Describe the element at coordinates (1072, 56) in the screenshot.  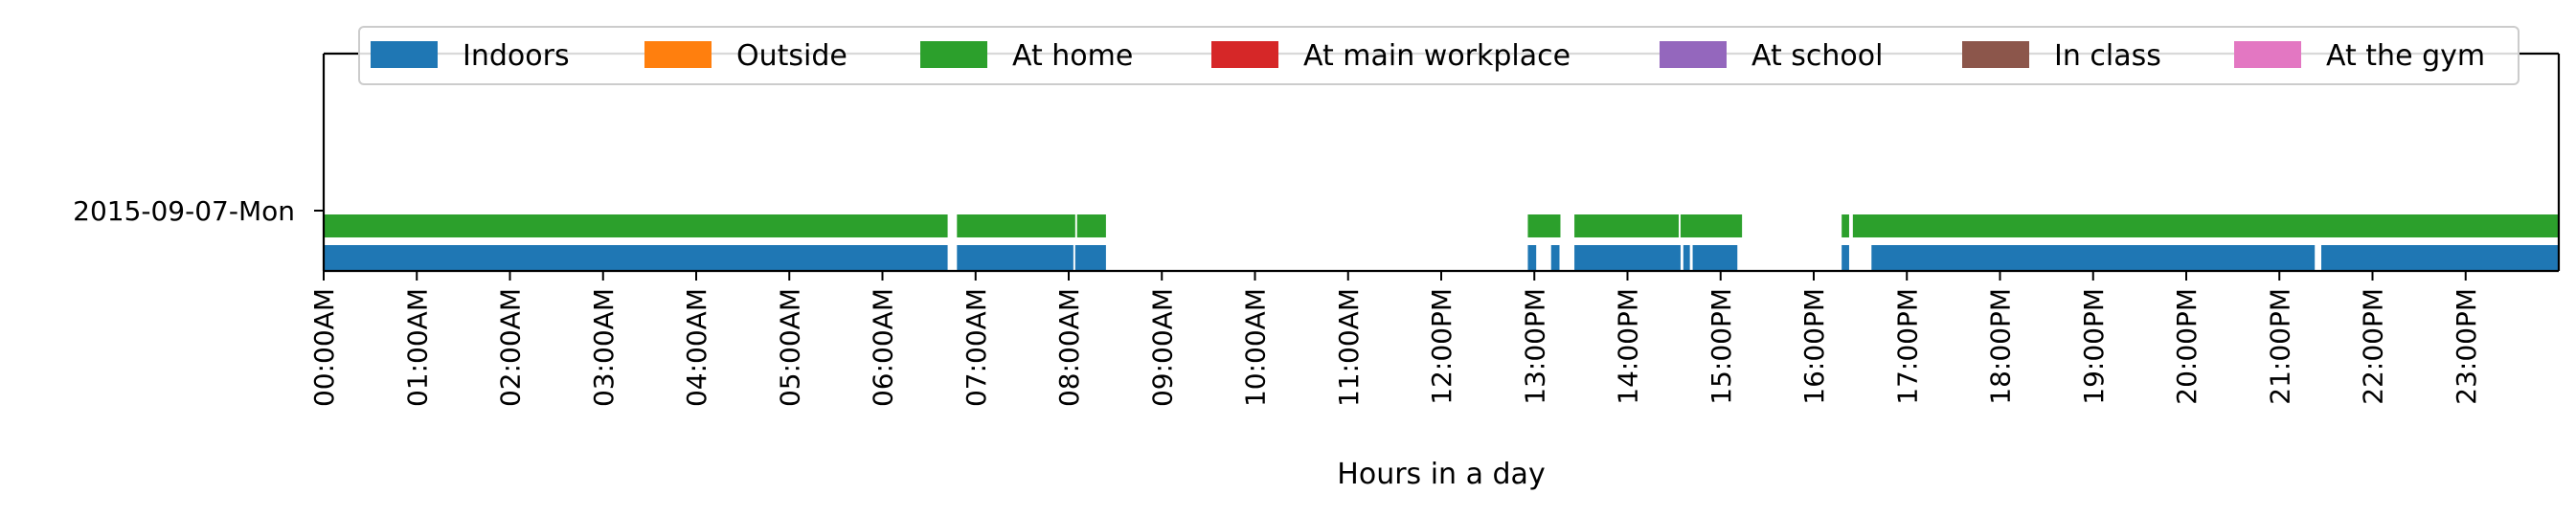
I see `legend-label-2: At home` at that location.